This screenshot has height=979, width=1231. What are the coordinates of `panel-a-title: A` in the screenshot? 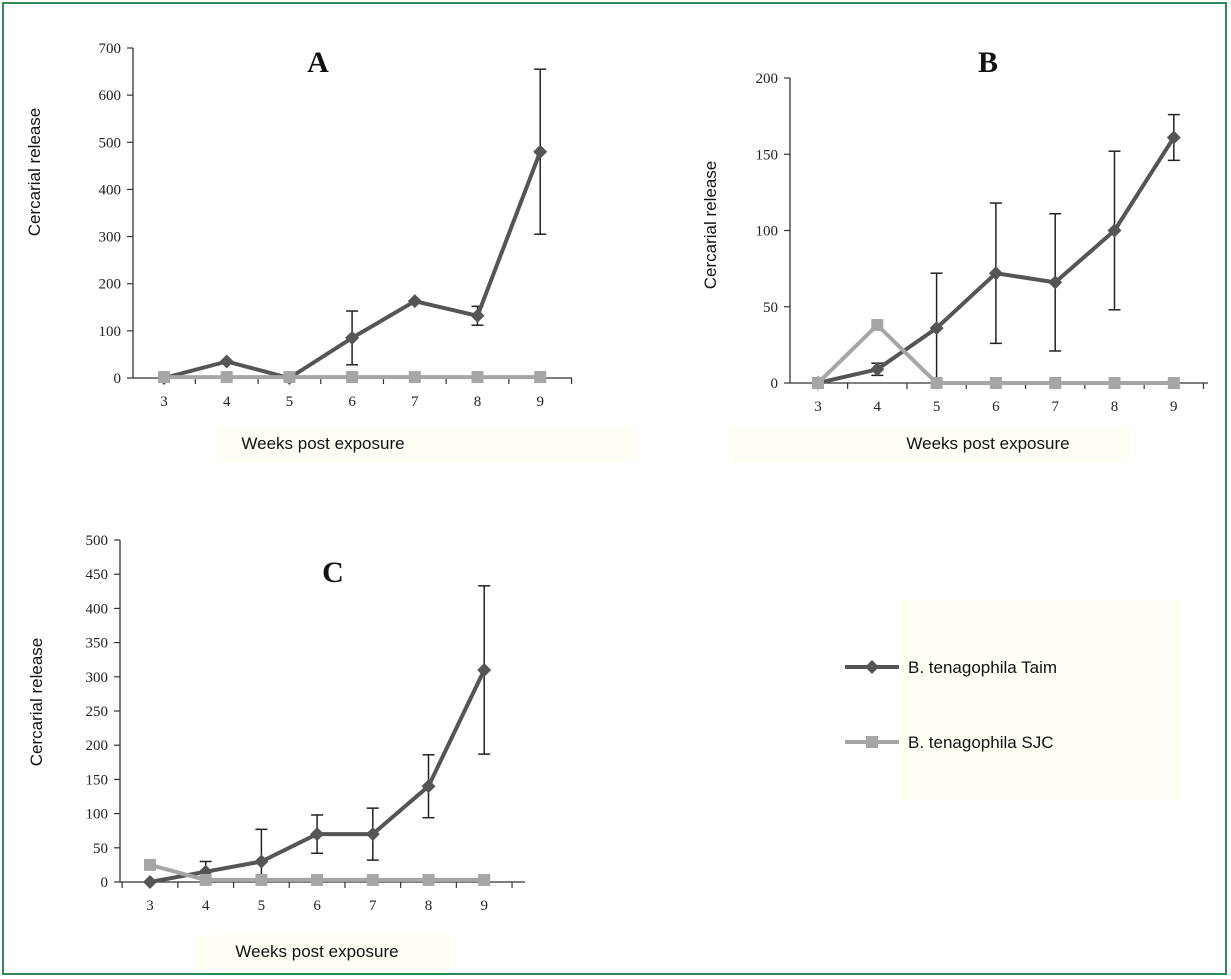 It's located at (318, 62).